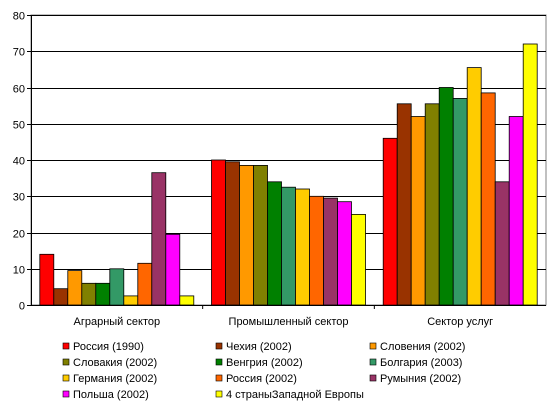  What do you see at coordinates (295, 395) in the screenshot?
I see `legend-label: 4 страныЗападной Европы` at bounding box center [295, 395].